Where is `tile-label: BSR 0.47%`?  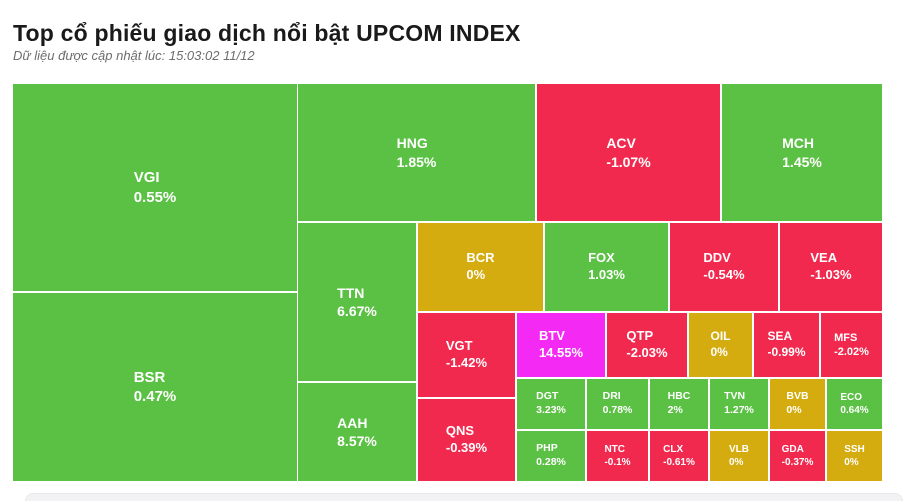 tile-label: BSR 0.47% is located at coordinates (155, 387).